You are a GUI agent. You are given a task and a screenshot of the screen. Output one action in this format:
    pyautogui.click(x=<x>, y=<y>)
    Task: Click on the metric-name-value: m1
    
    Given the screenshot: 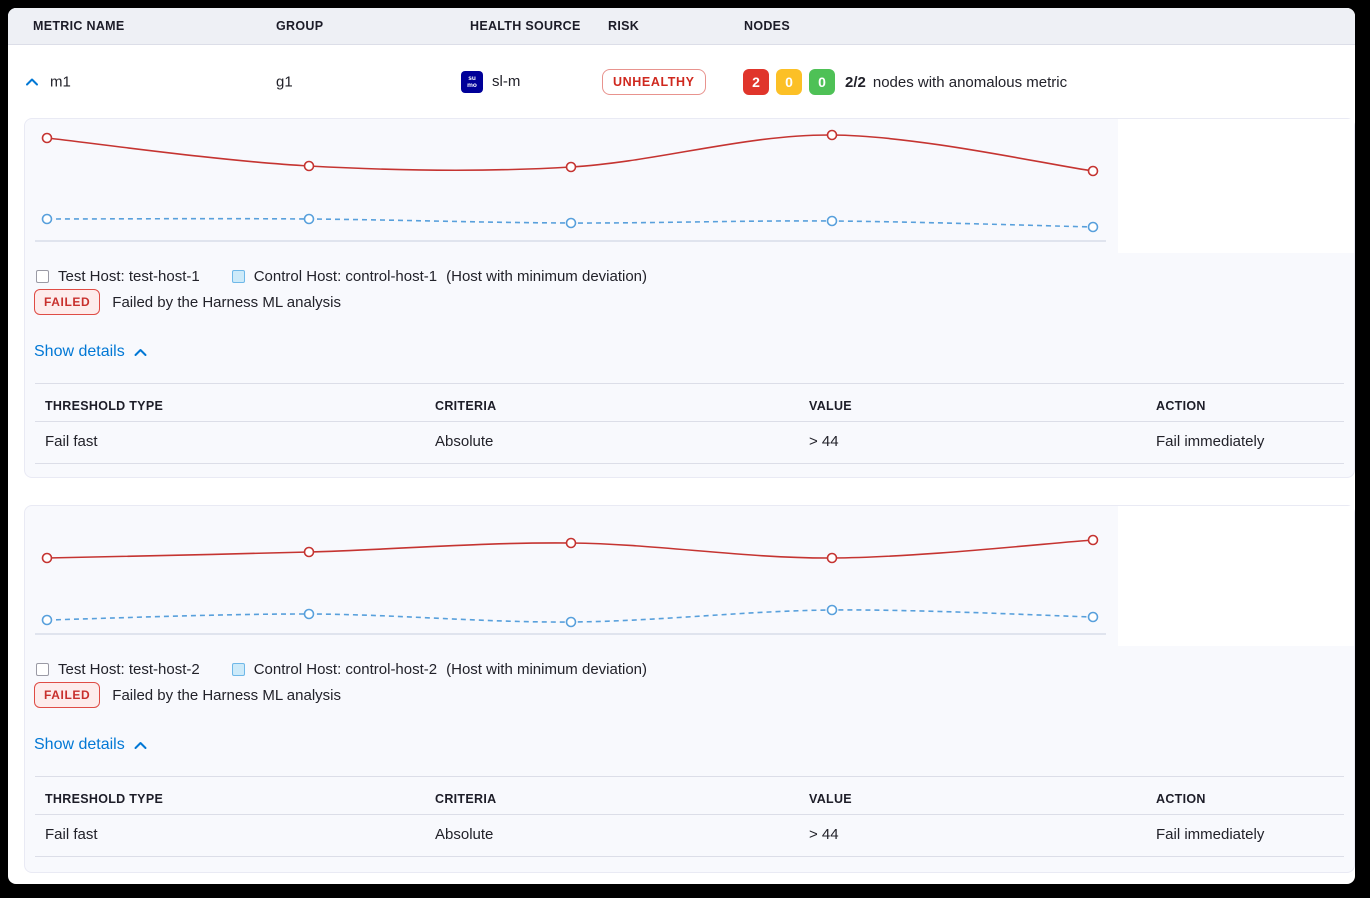 What is the action you would take?
    pyautogui.click(x=60, y=82)
    